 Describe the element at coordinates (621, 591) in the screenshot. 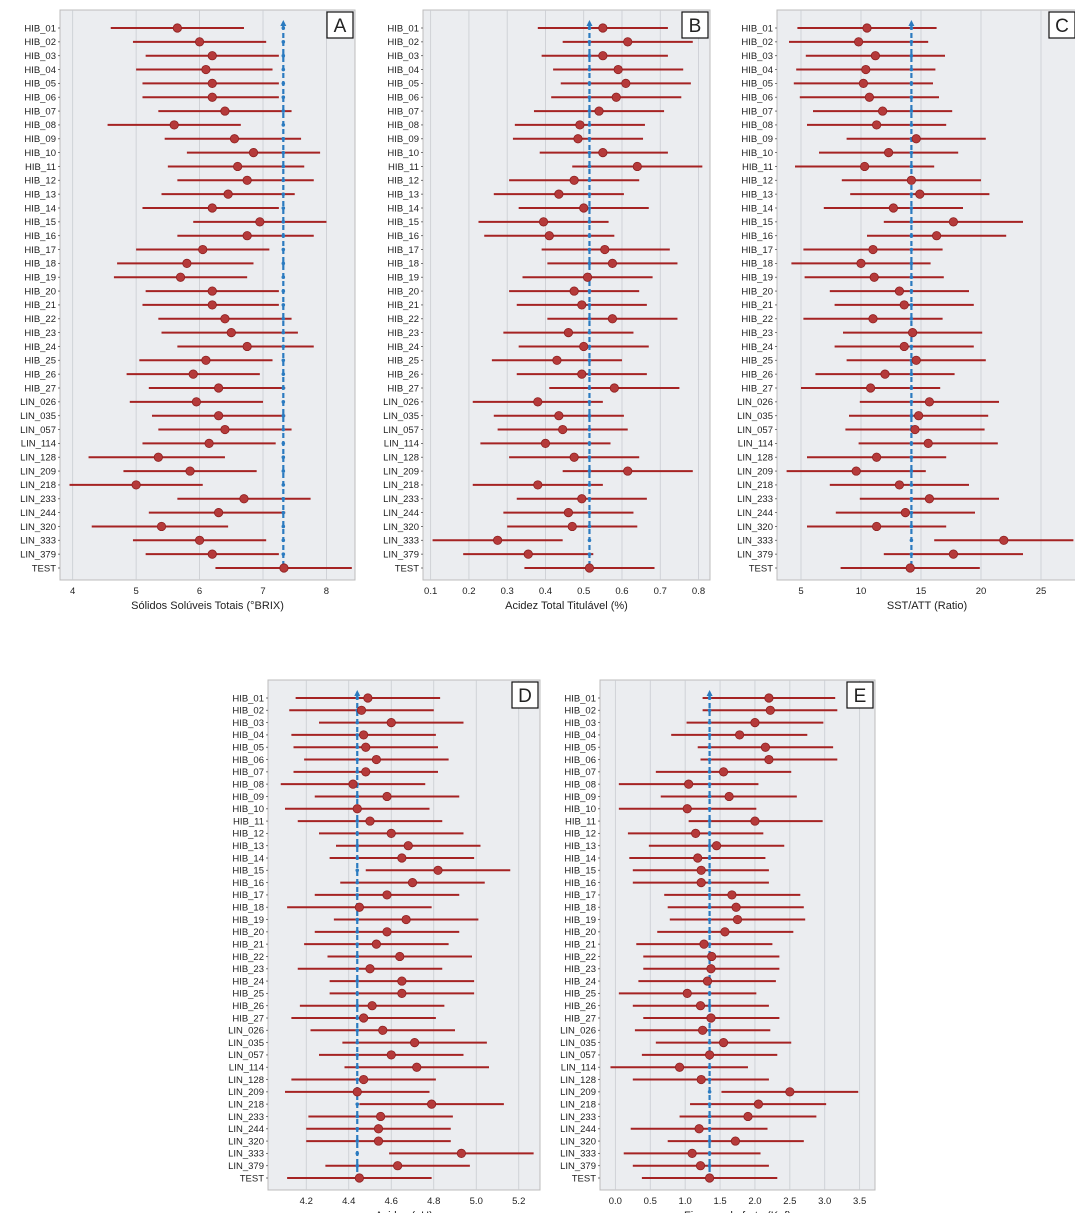

I see `x-tick-label: 0.6` at that location.